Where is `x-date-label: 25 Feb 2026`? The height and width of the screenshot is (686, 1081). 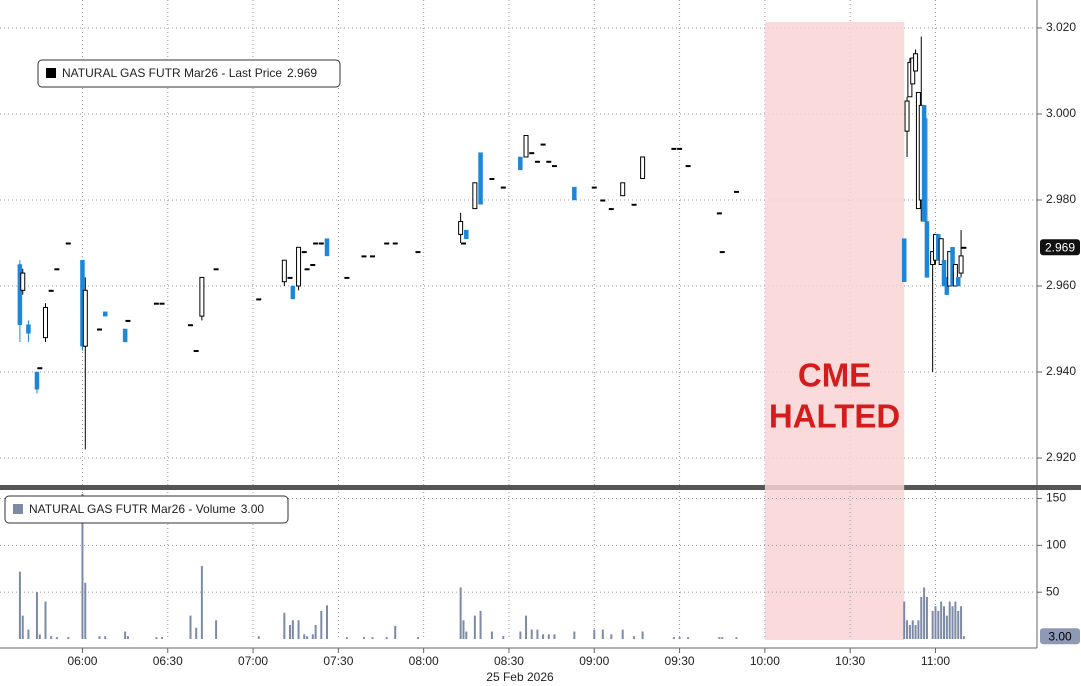
x-date-label: 25 Feb 2026 is located at coordinates (520, 677).